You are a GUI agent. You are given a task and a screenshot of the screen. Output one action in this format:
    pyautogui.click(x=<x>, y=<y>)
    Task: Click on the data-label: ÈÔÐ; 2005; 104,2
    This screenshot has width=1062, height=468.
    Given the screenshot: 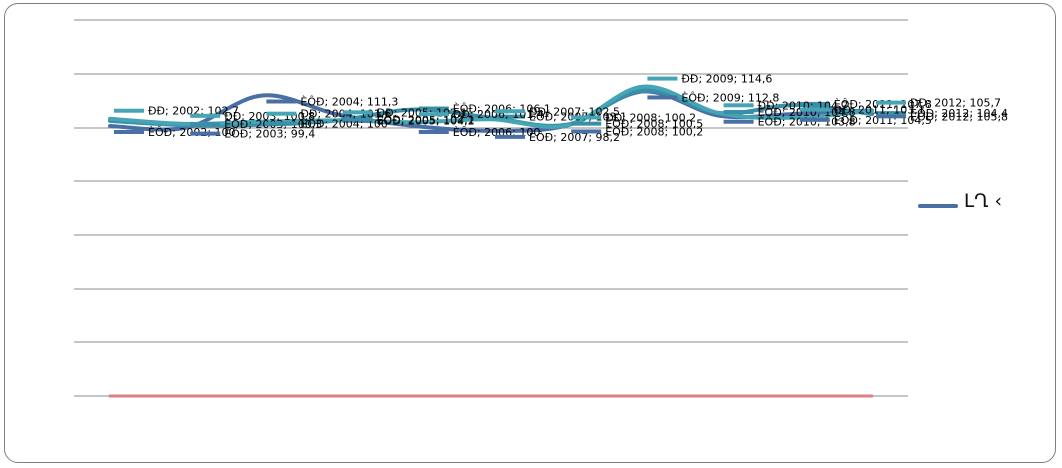 What is the action you would take?
    pyautogui.click(x=426, y=121)
    